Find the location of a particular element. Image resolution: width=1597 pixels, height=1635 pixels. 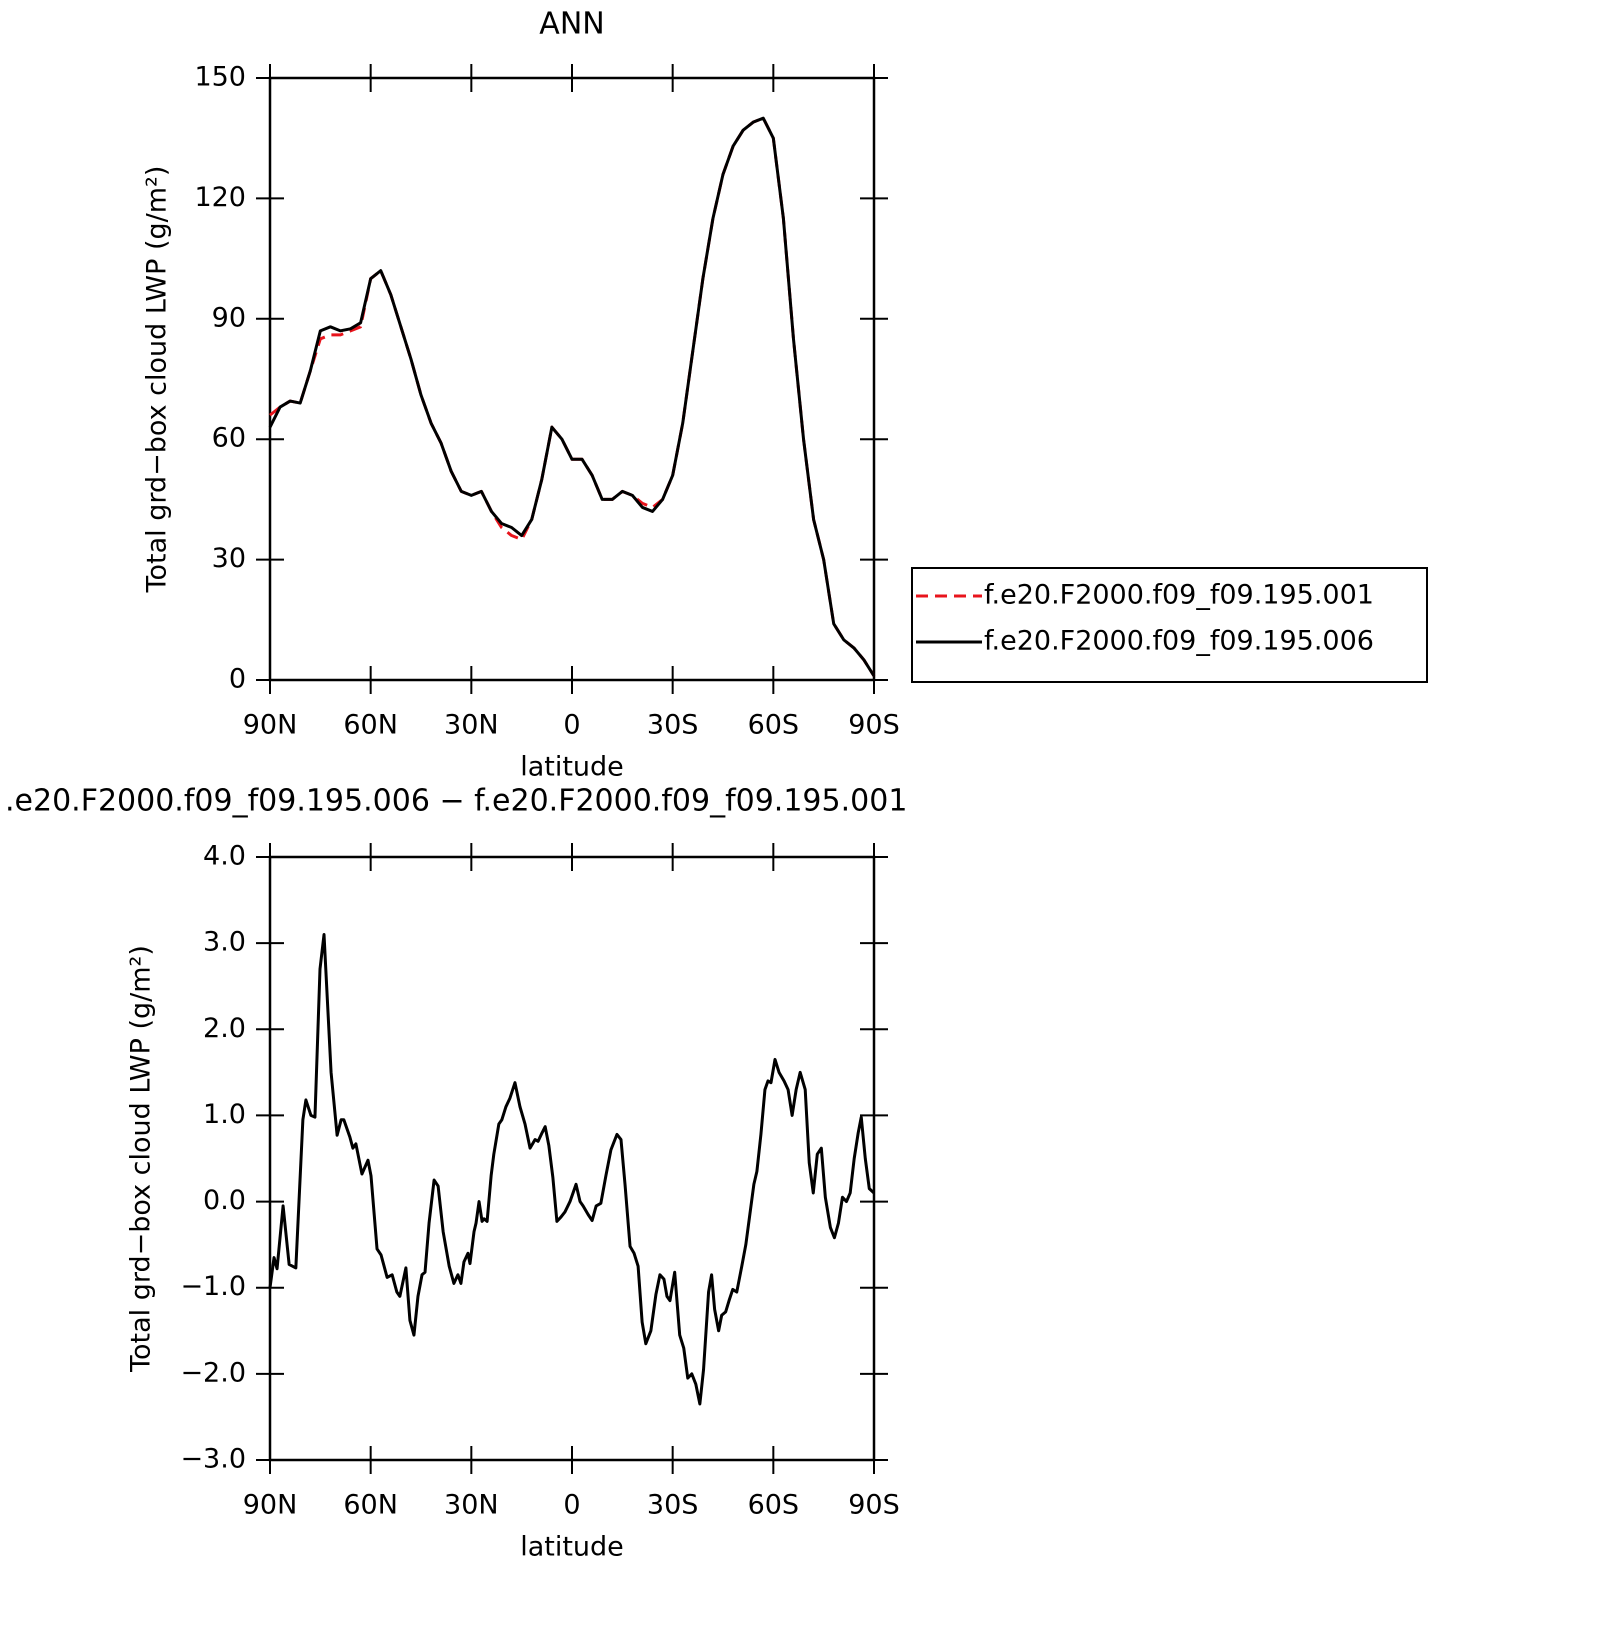

y-tick-label: −2.0 is located at coordinates (213, 1372).